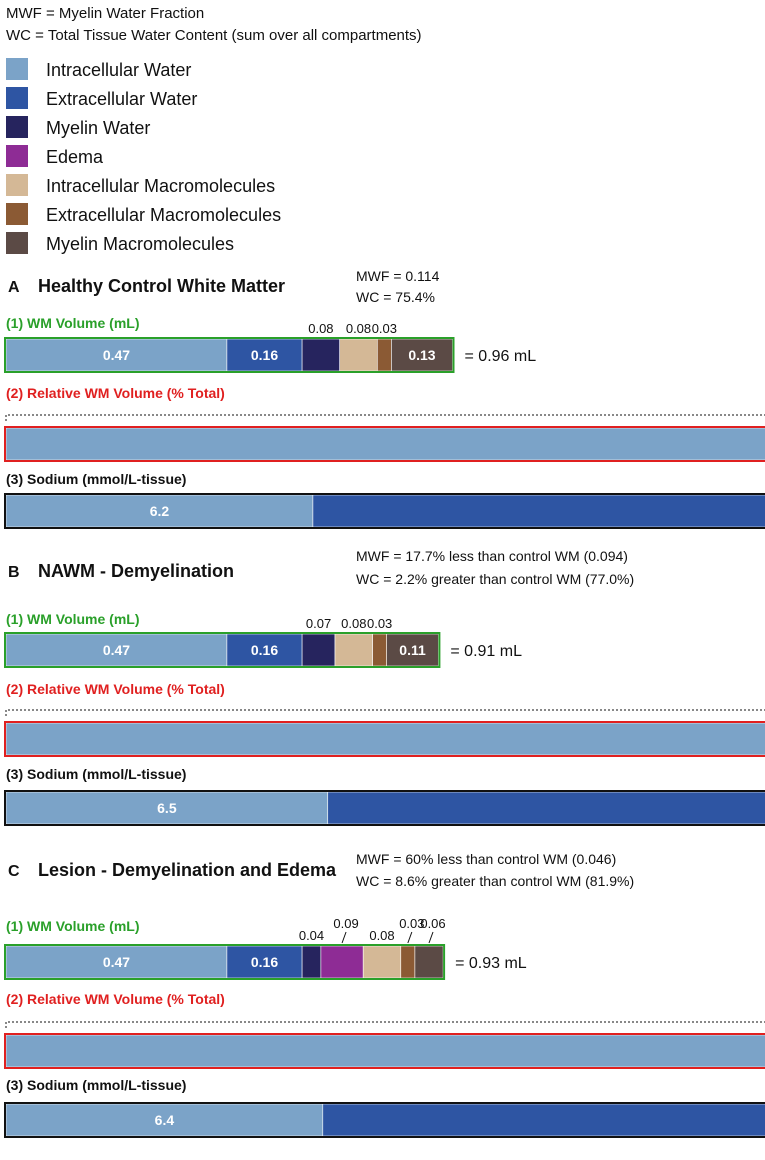 This screenshot has height=1160, width=765. Describe the element at coordinates (17, 156) in the screenshot. I see `legend-swatch-ed` at that location.